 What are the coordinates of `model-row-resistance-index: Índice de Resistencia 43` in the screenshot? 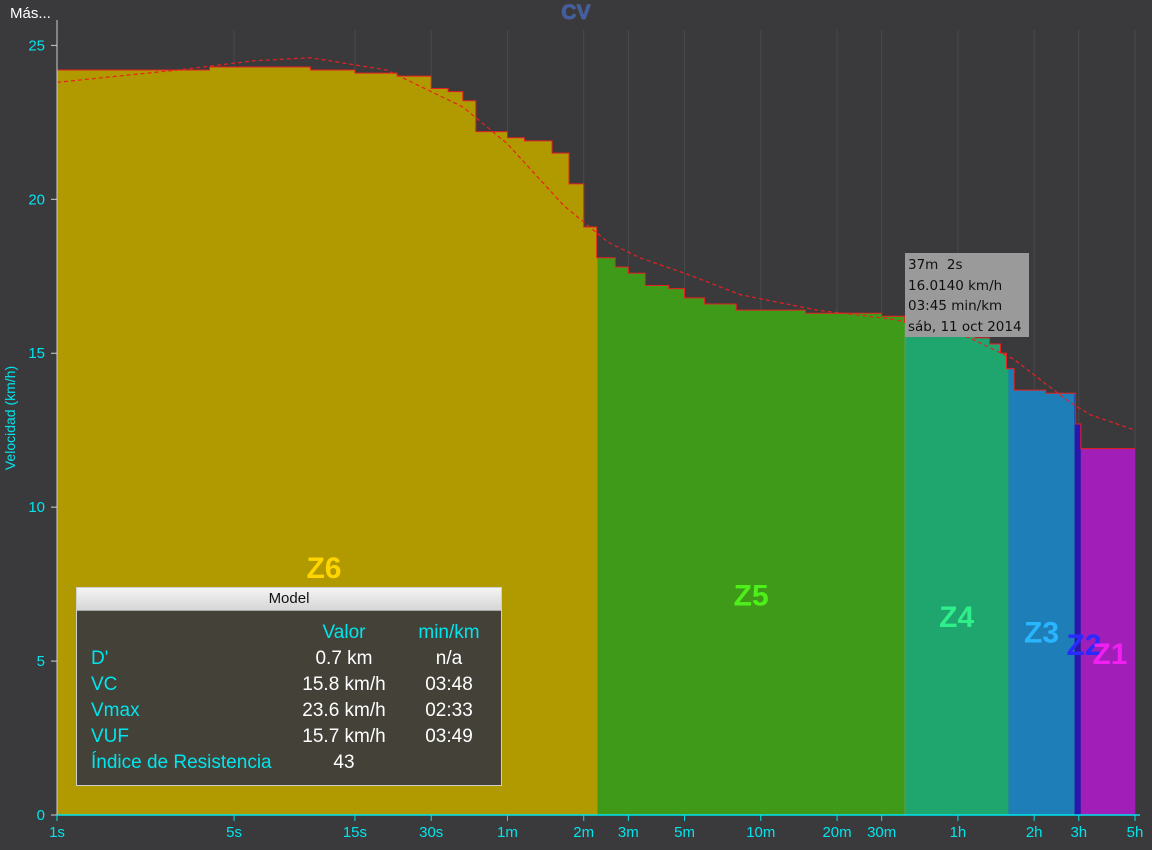 It's located at (291, 765).